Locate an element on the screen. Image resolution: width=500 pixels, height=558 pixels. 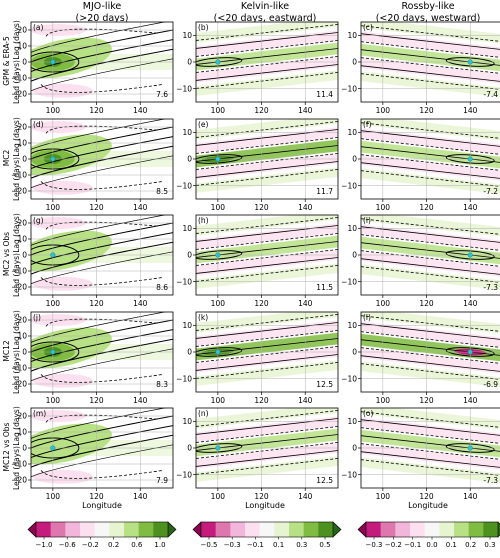
colorbar-tick-label: 0.2 is located at coordinates (470, 545).